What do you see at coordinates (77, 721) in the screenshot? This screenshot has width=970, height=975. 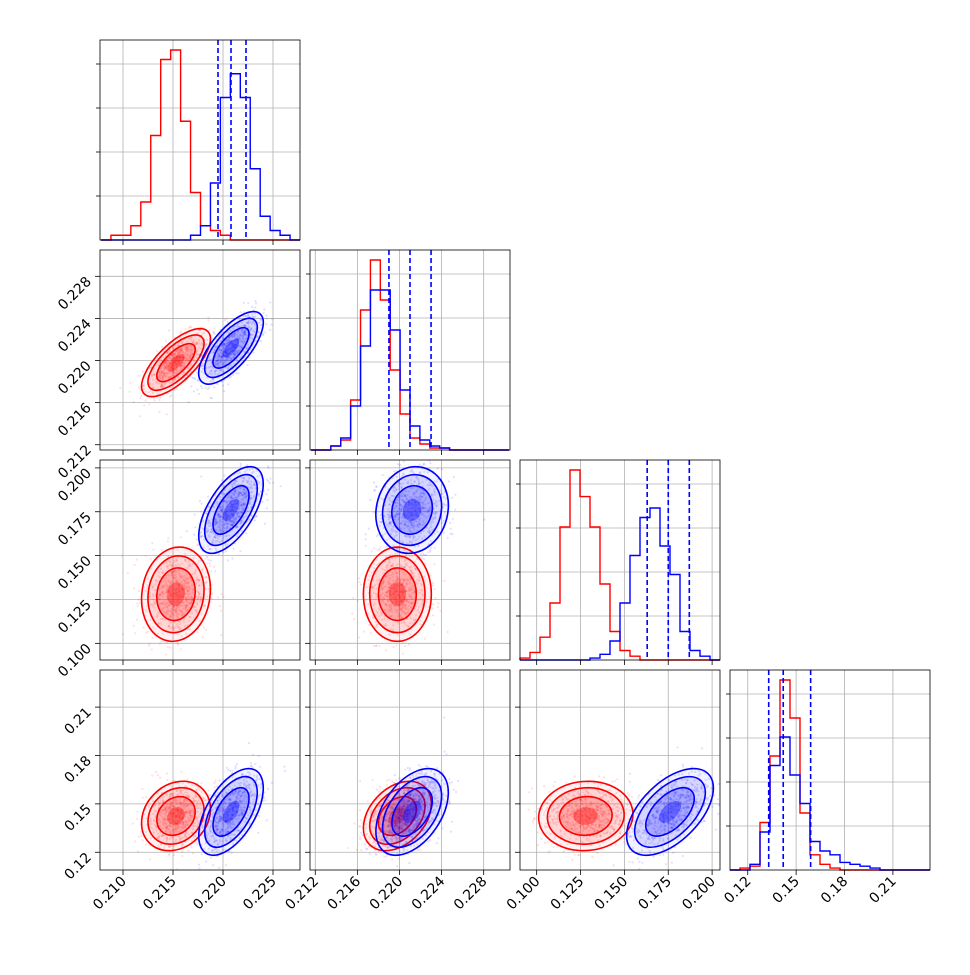 I see `y-tick-label: 0.21` at bounding box center [77, 721].